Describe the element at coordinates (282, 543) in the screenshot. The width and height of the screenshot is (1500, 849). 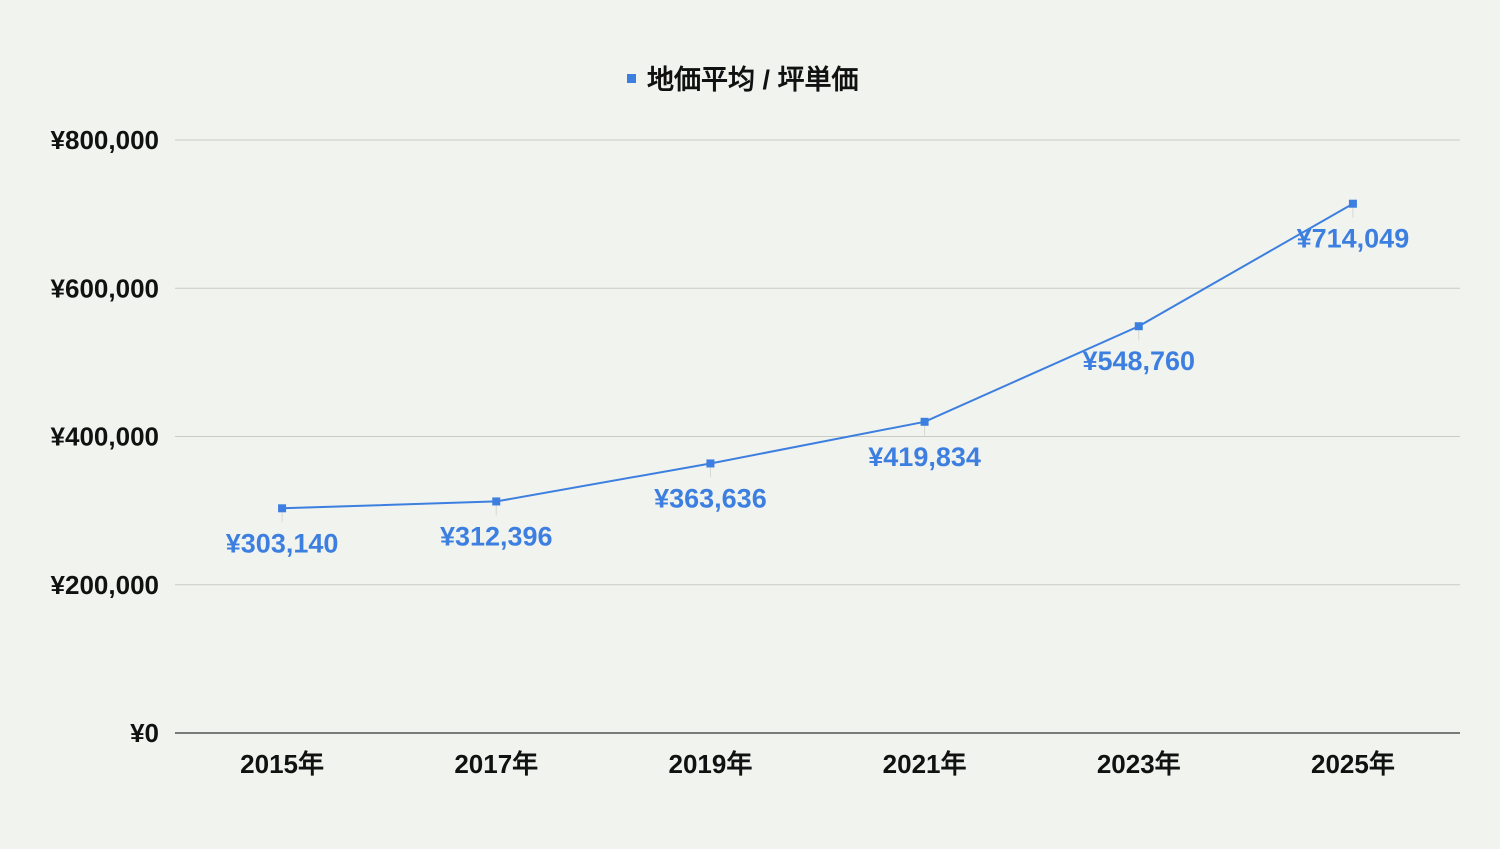
I see `data-label: ¥303,140` at that location.